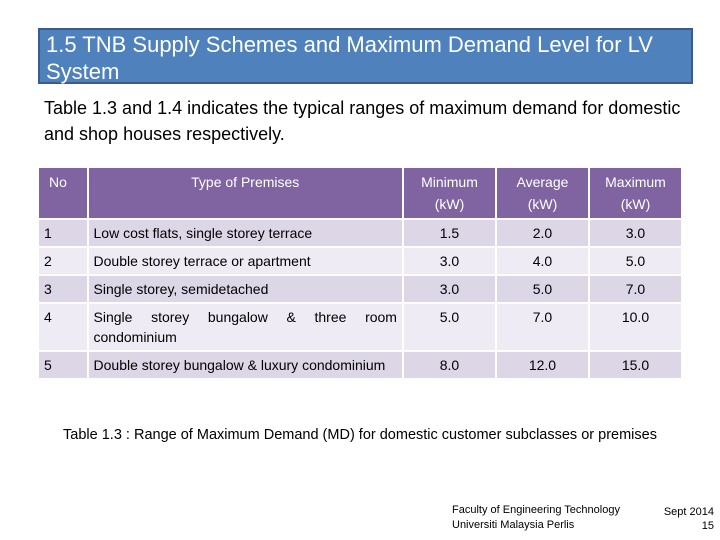 The height and width of the screenshot is (540, 720). What do you see at coordinates (245, 261) in the screenshot?
I see `cell-type: Double storey terrace or apartment` at bounding box center [245, 261].